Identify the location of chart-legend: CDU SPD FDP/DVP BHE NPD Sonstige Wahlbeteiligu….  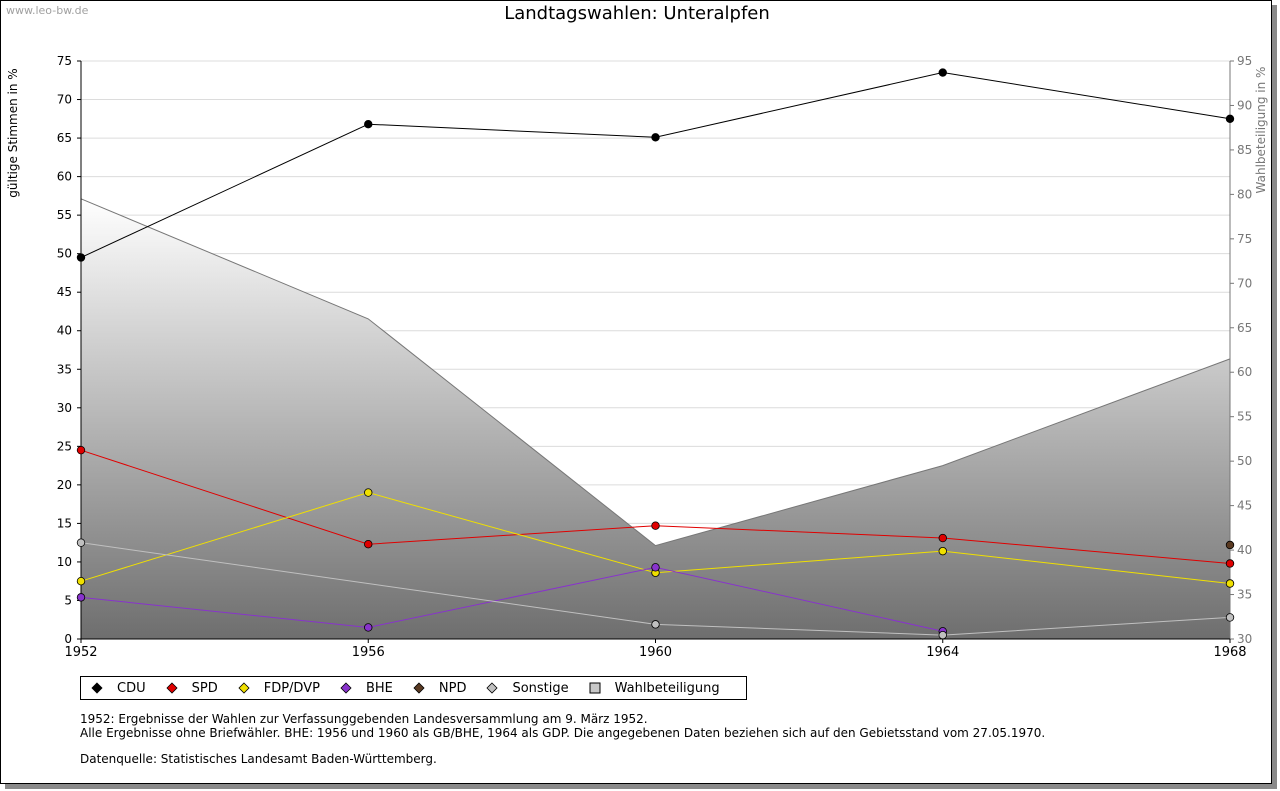
(413, 688).